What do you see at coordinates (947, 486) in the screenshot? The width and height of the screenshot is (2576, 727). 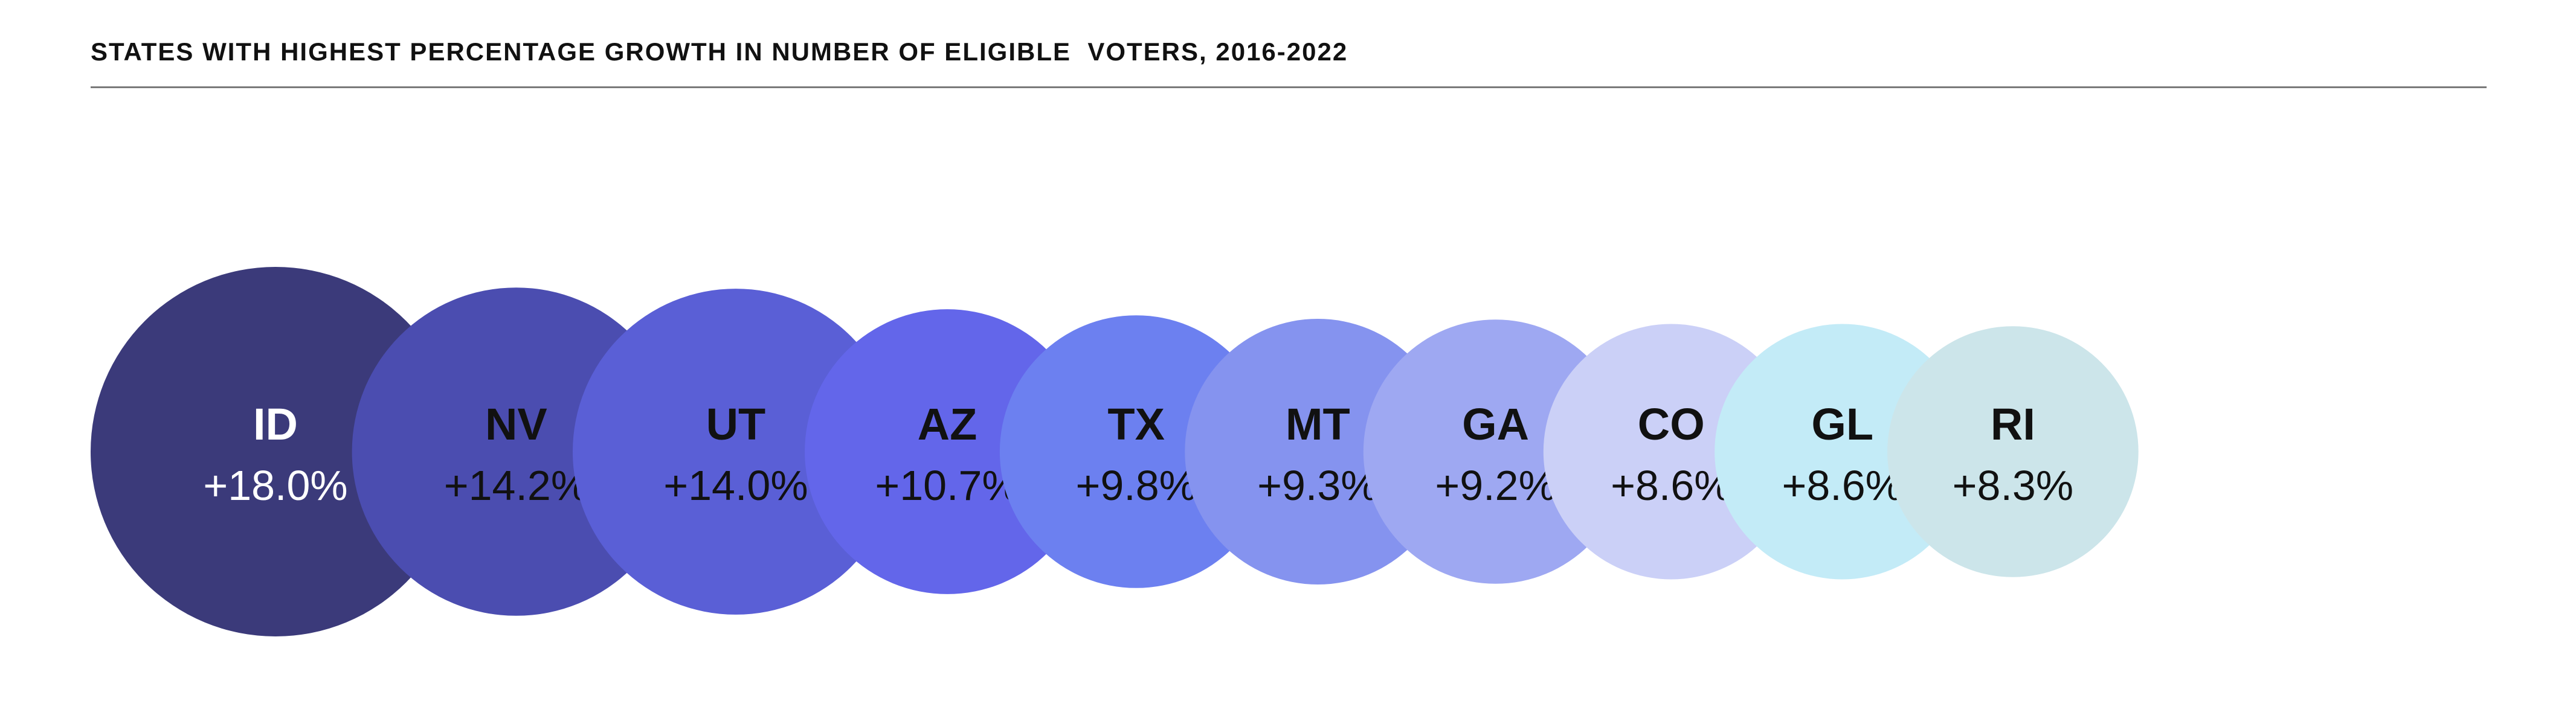 I see `value-label-az: +10.7%` at bounding box center [947, 486].